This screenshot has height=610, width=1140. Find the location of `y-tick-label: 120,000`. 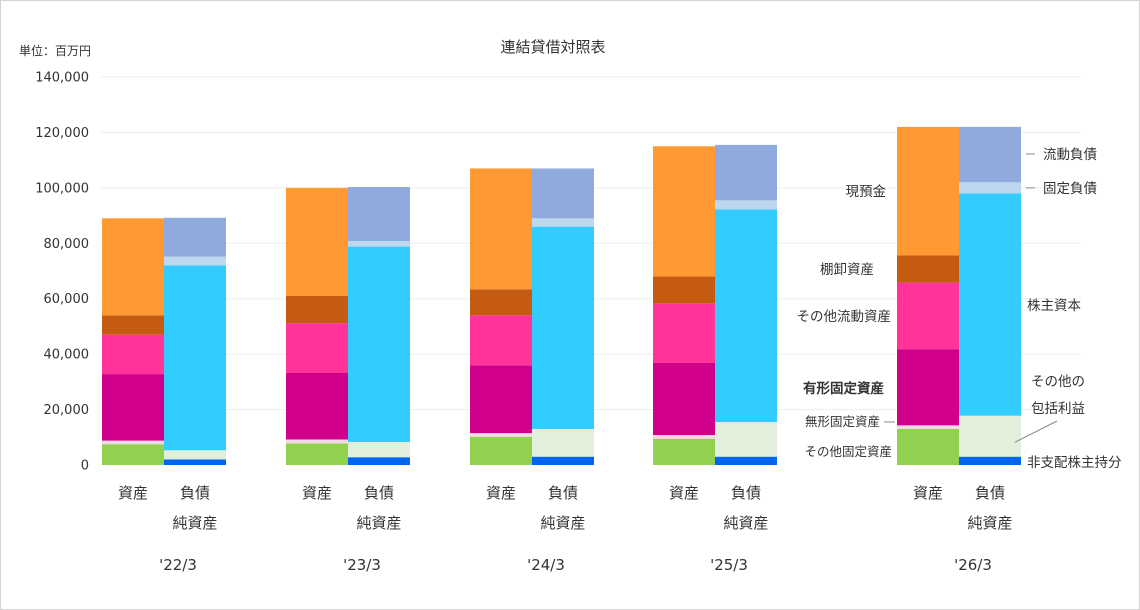

y-tick-label: 120,000 is located at coordinates (62, 133).